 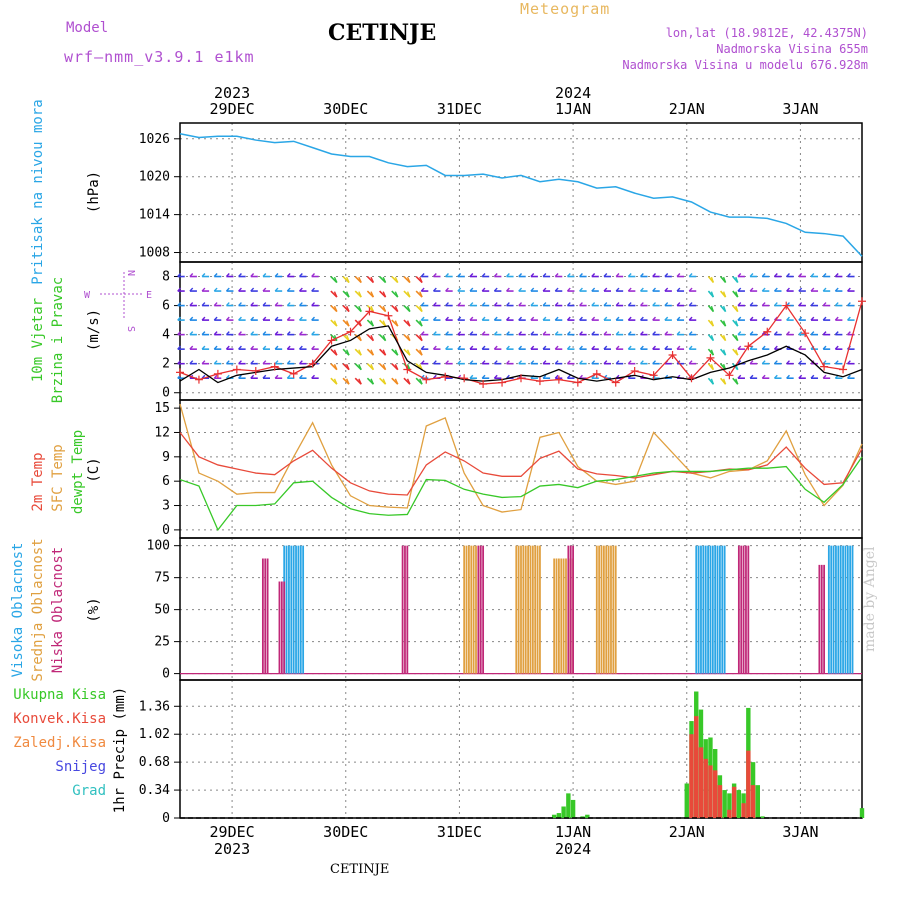 I want to click on dewpoint-line, so click(x=521, y=494).